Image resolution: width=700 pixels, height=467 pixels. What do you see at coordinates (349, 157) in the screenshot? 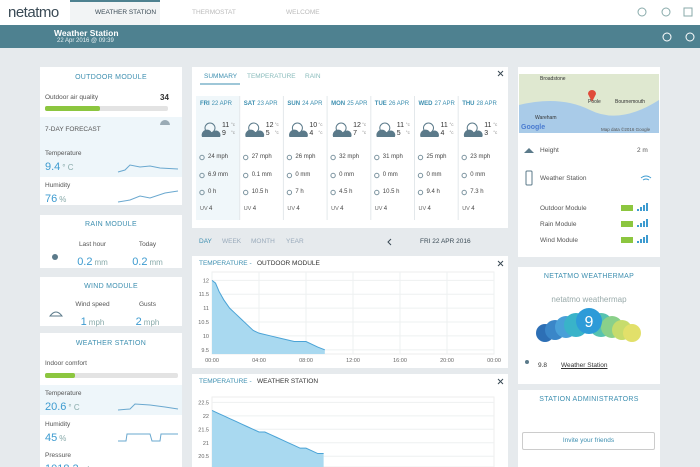
I see `wind: 32 mph` at bounding box center [349, 157].